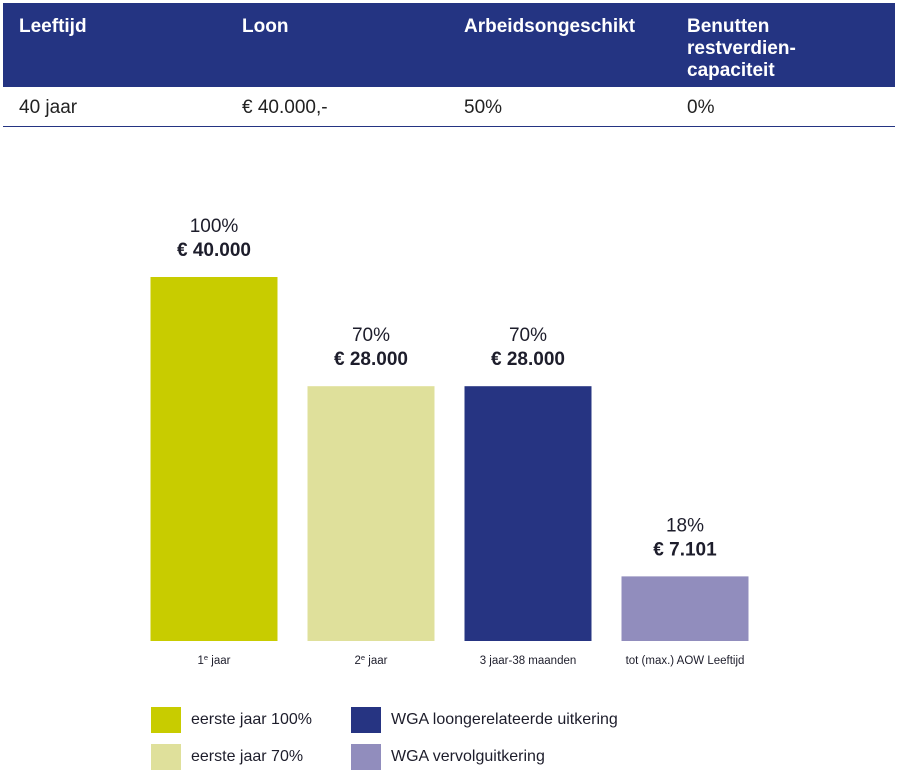  What do you see at coordinates (504, 719) in the screenshot?
I see `legend-label: WGA loongerelateerde uitkering` at bounding box center [504, 719].